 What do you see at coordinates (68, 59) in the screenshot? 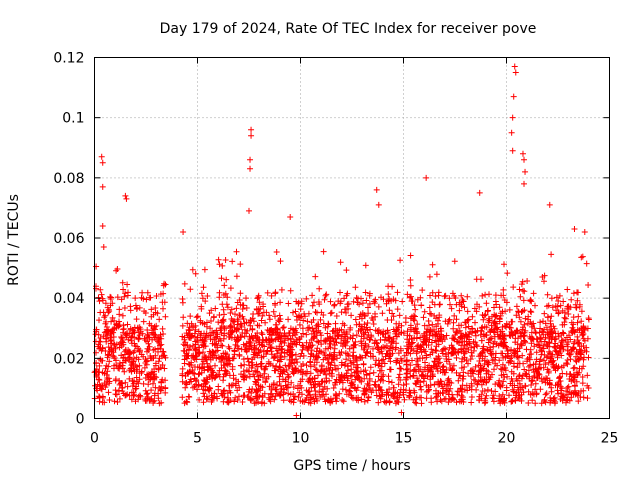
I see `y-tick-label: 0.12` at bounding box center [68, 59].